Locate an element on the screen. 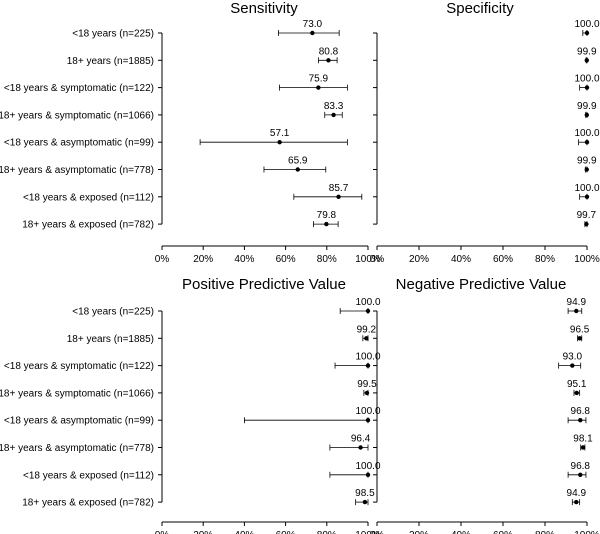 The height and width of the screenshot is (534, 600). specificity-x-tick-label: 80% is located at coordinates (545, 259).